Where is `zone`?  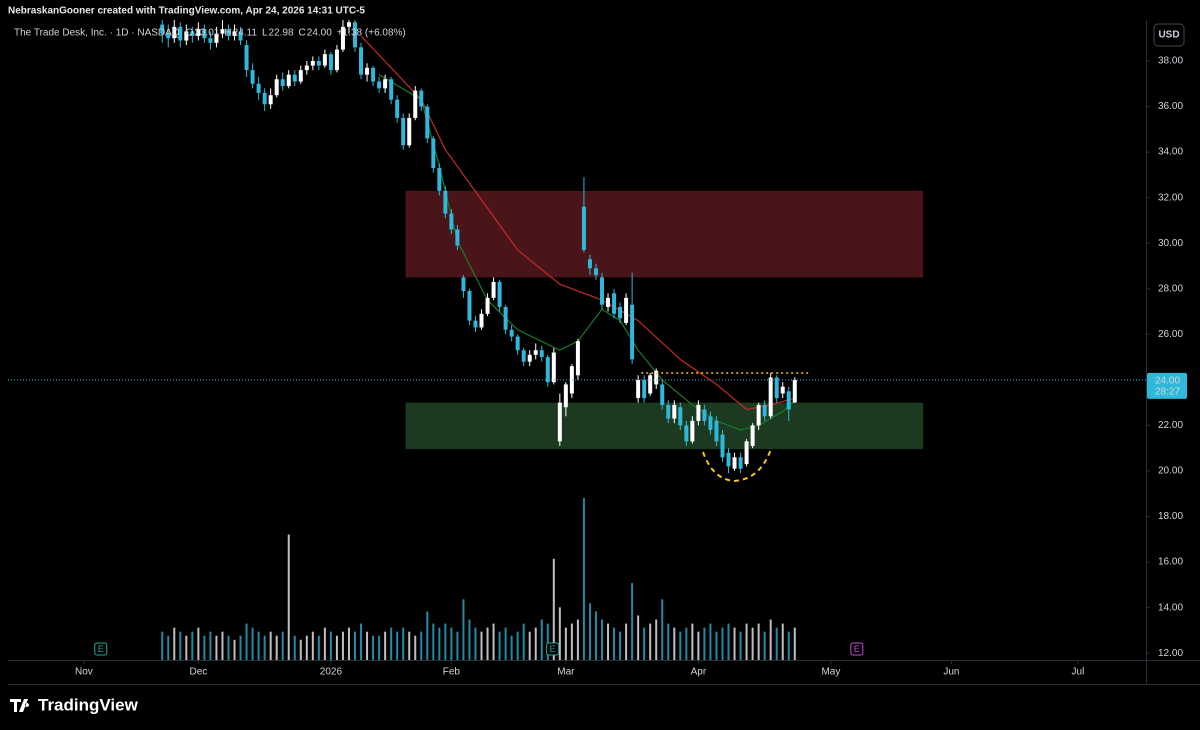 zone is located at coordinates (664, 426).